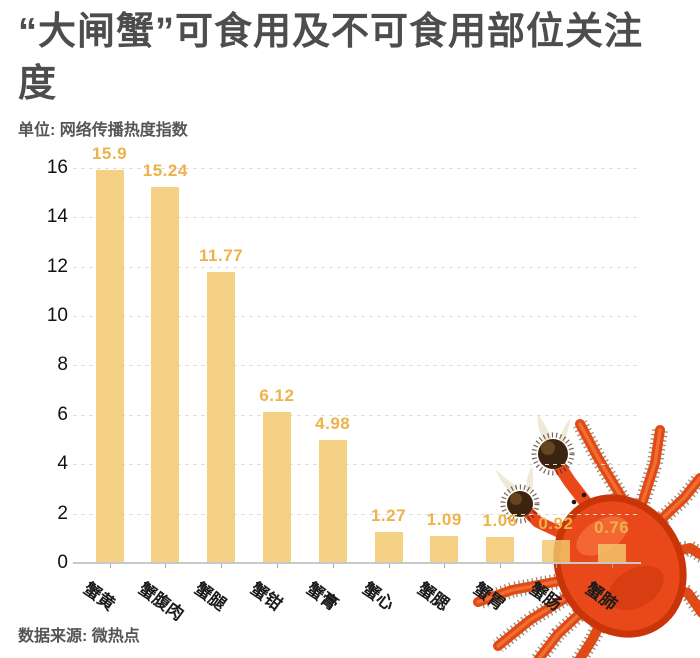 Image resolution: width=700 pixels, height=658 pixels. Describe the element at coordinates (444, 520) in the screenshot. I see `bar-value-label: 1.09` at that location.